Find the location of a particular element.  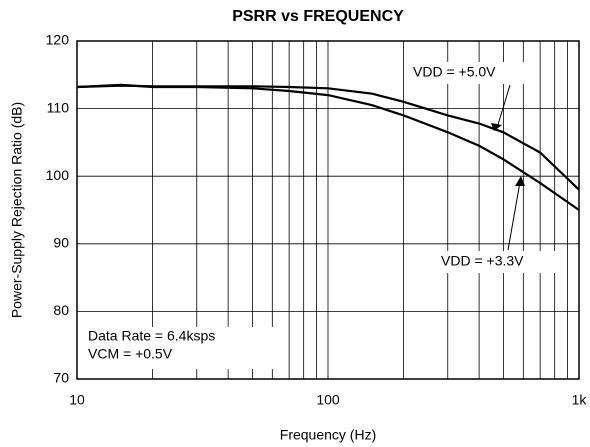

y-tick-label: 80 is located at coordinates (61, 310).